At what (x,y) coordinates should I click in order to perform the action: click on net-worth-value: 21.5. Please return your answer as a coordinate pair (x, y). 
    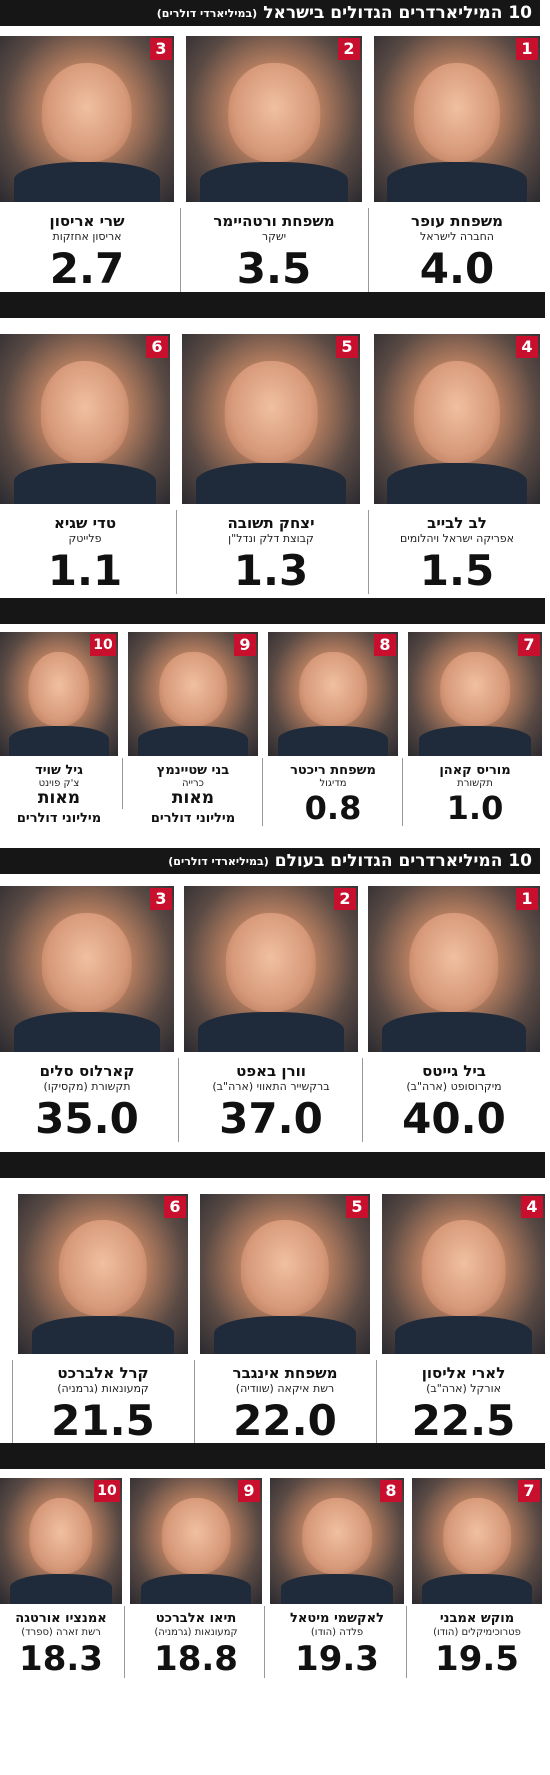
    Looking at the image, I should click on (103, 1420).